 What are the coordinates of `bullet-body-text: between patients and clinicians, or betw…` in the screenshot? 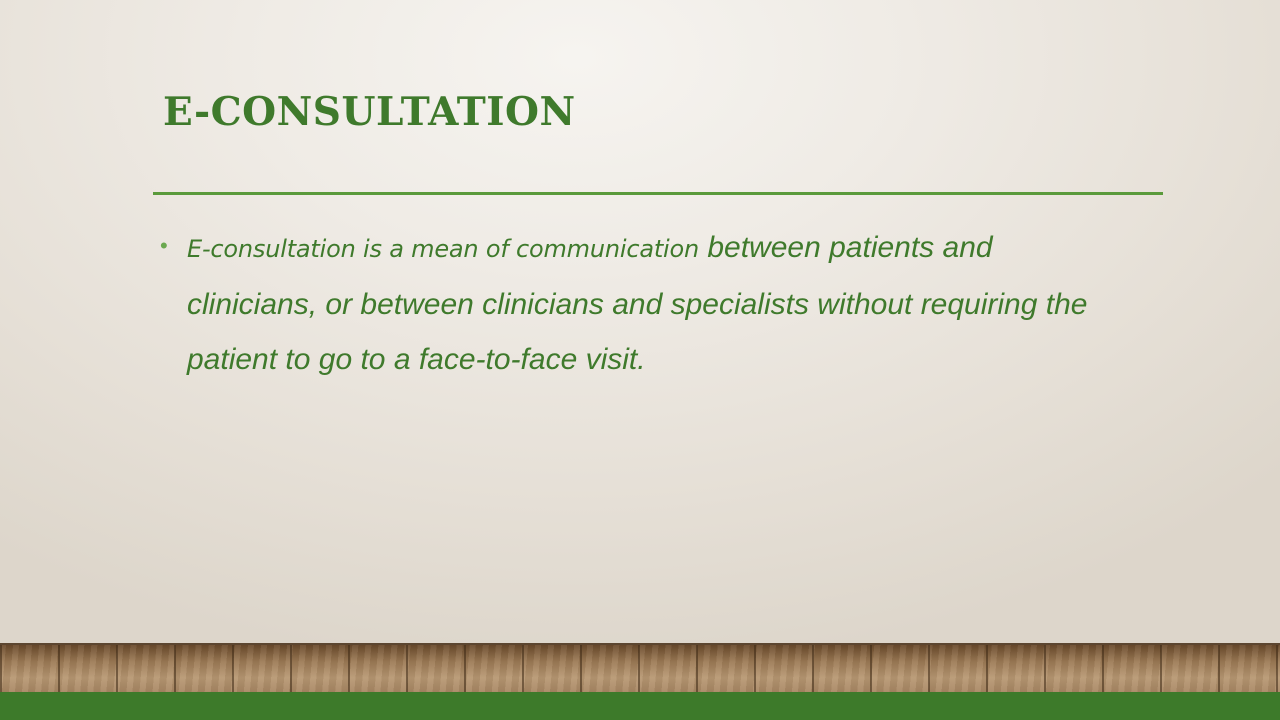 It's located at (637, 303).